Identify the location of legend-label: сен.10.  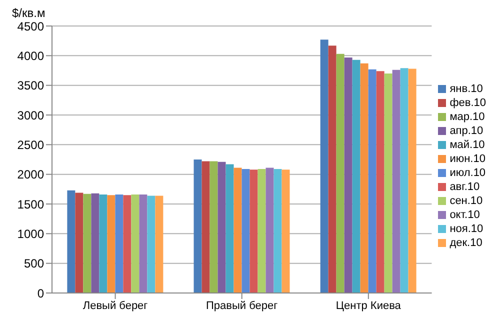
(466, 200).